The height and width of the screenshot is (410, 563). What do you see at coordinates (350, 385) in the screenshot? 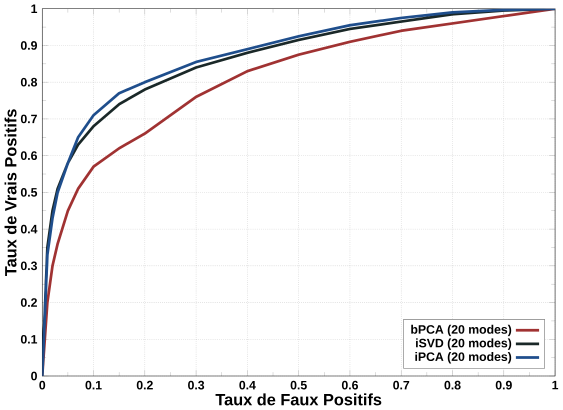
I see `x-tick-label: 0.6` at bounding box center [350, 385].